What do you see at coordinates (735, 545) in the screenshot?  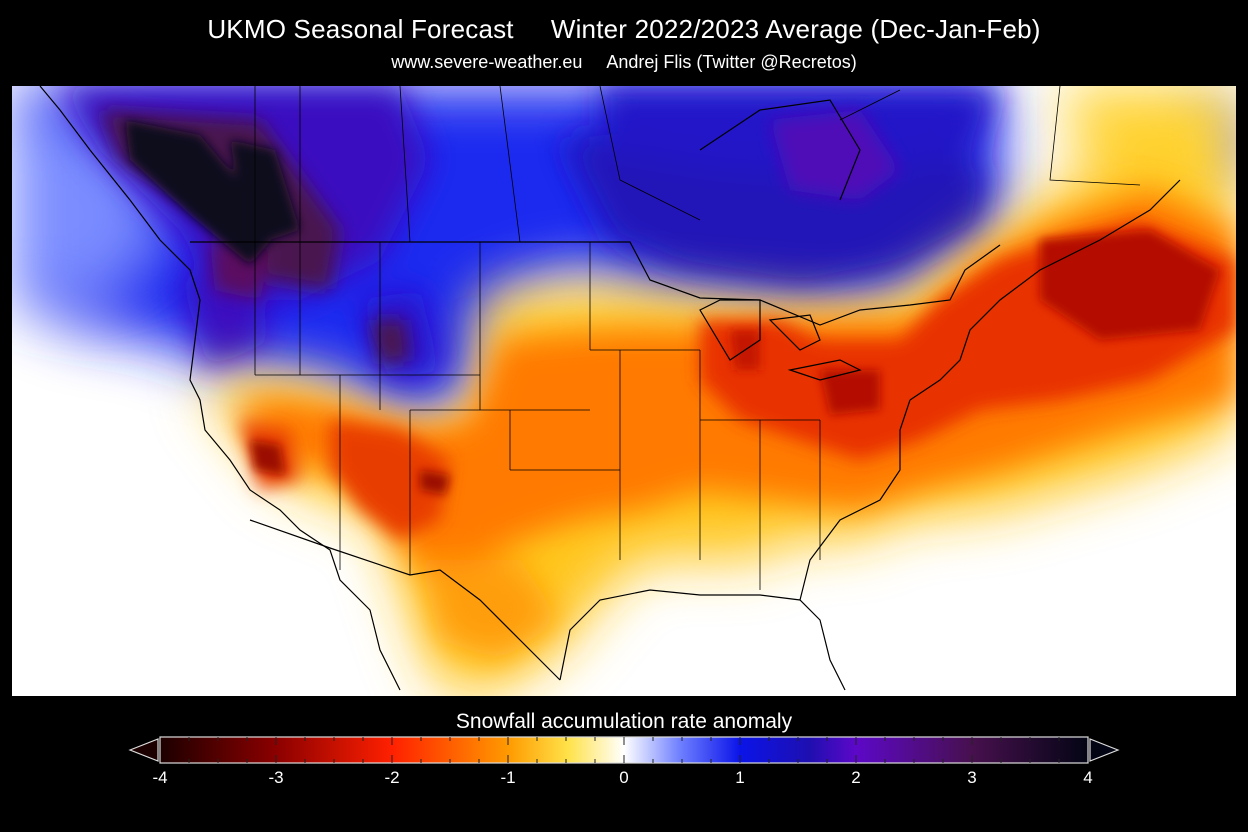 I see `gulf-coast` at bounding box center [735, 545].